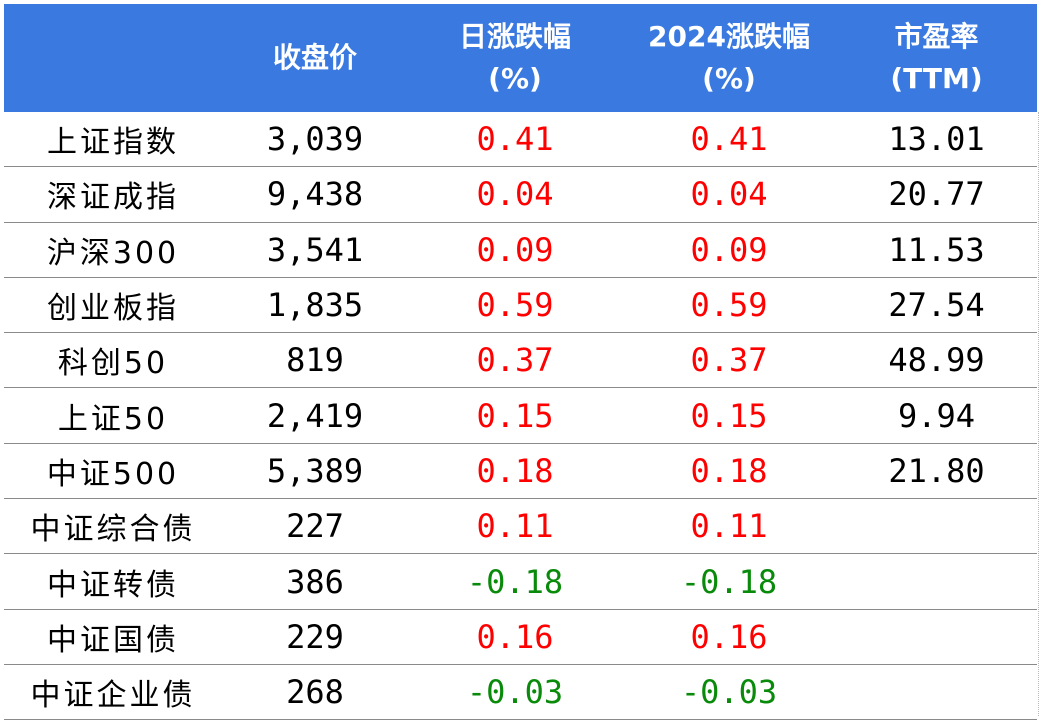 Image resolution: width=1045 pixels, height=720 pixels. I want to click on pe-ttm-cell: 13.01, so click(936, 140).